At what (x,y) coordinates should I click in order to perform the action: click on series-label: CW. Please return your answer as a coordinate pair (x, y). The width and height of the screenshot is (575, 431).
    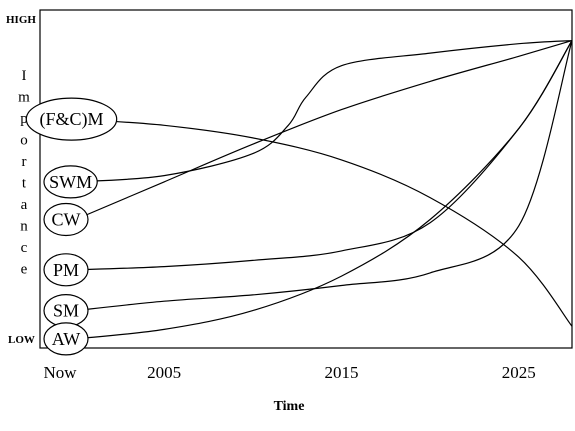
    Looking at the image, I should click on (66, 219).